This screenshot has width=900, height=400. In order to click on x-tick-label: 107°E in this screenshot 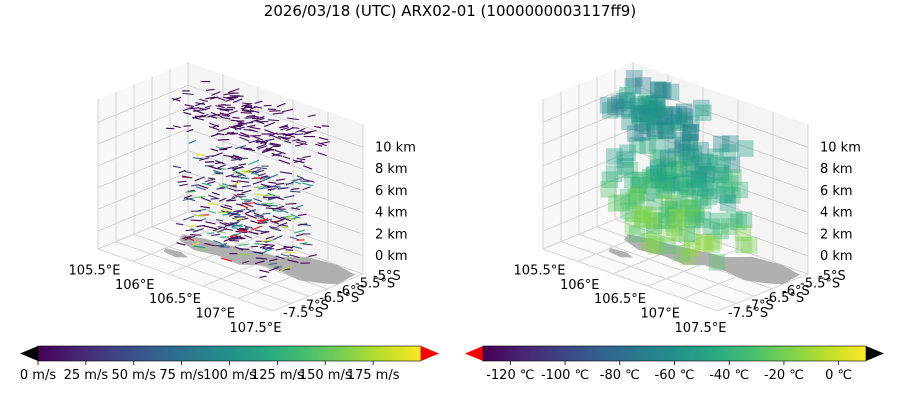, I will do `click(660, 314)`.